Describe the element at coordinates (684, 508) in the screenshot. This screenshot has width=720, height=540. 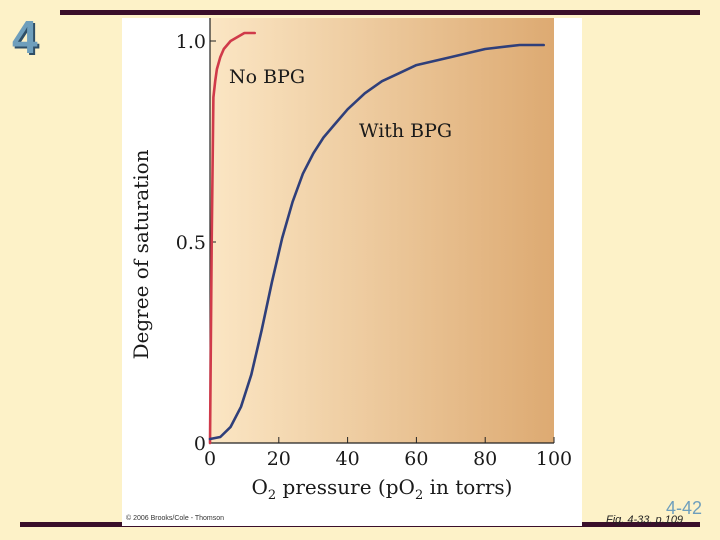
I see `slide-number: 4-42` at that location.